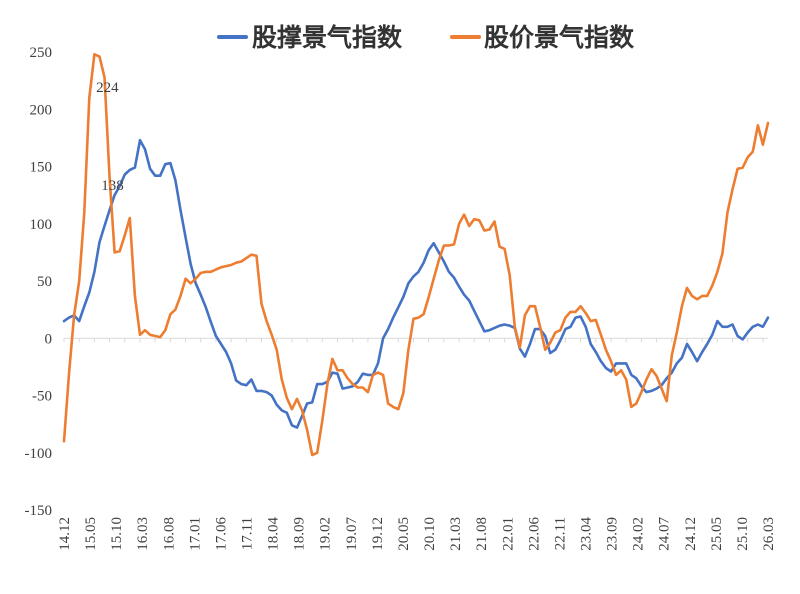 The image size is (800, 594). I want to click on x-tick-label: 22.06, so click(534, 534).